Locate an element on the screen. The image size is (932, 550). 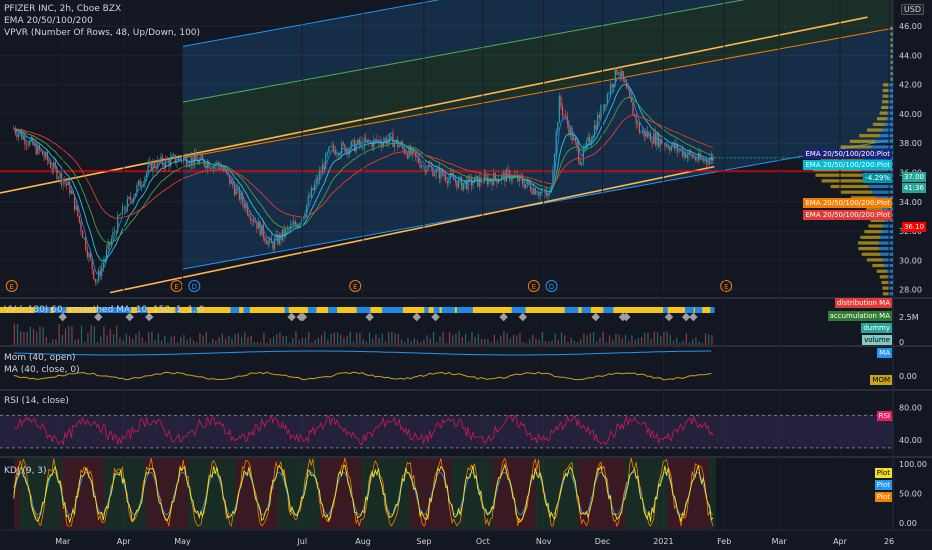
plot-tag-3: Plot is located at coordinates (883, 497).